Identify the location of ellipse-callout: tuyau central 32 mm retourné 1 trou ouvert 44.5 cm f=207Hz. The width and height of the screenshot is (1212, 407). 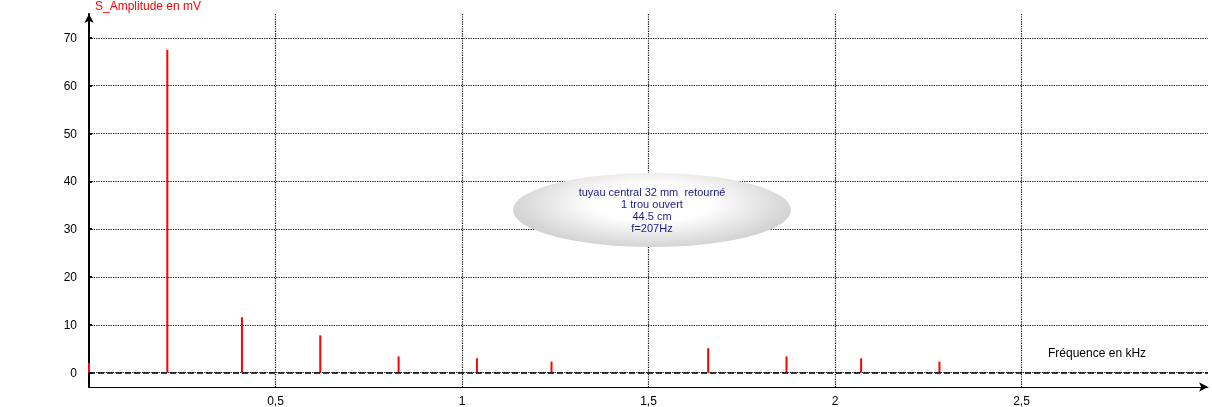
(652, 210).